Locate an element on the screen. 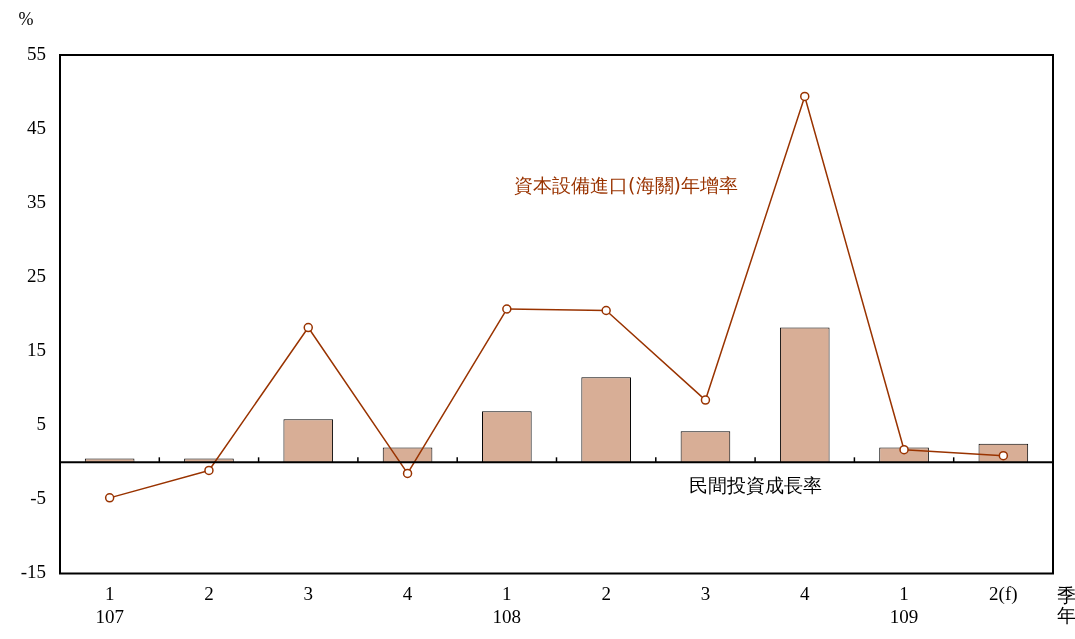 This screenshot has width=1075, height=639. series-label: 資本設備進口(海關)年增率 is located at coordinates (626, 185).